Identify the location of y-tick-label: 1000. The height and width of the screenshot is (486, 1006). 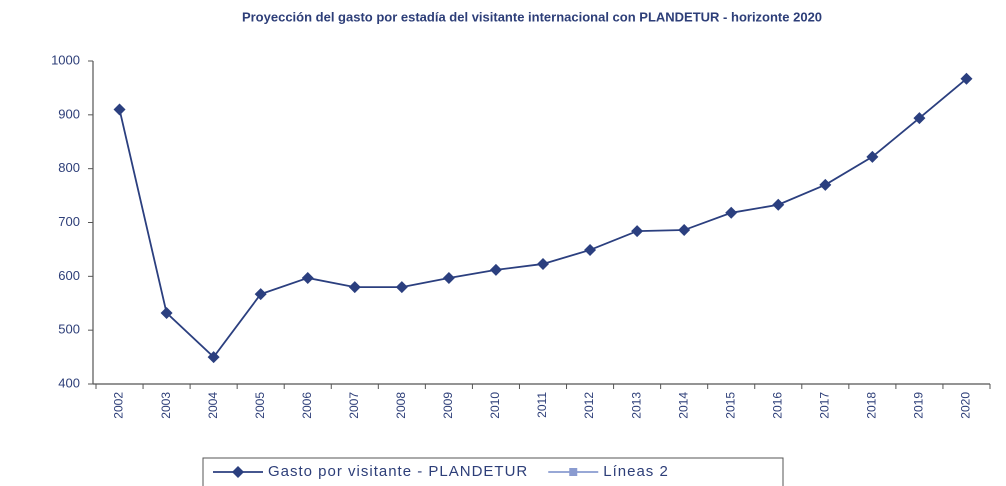
(65, 59).